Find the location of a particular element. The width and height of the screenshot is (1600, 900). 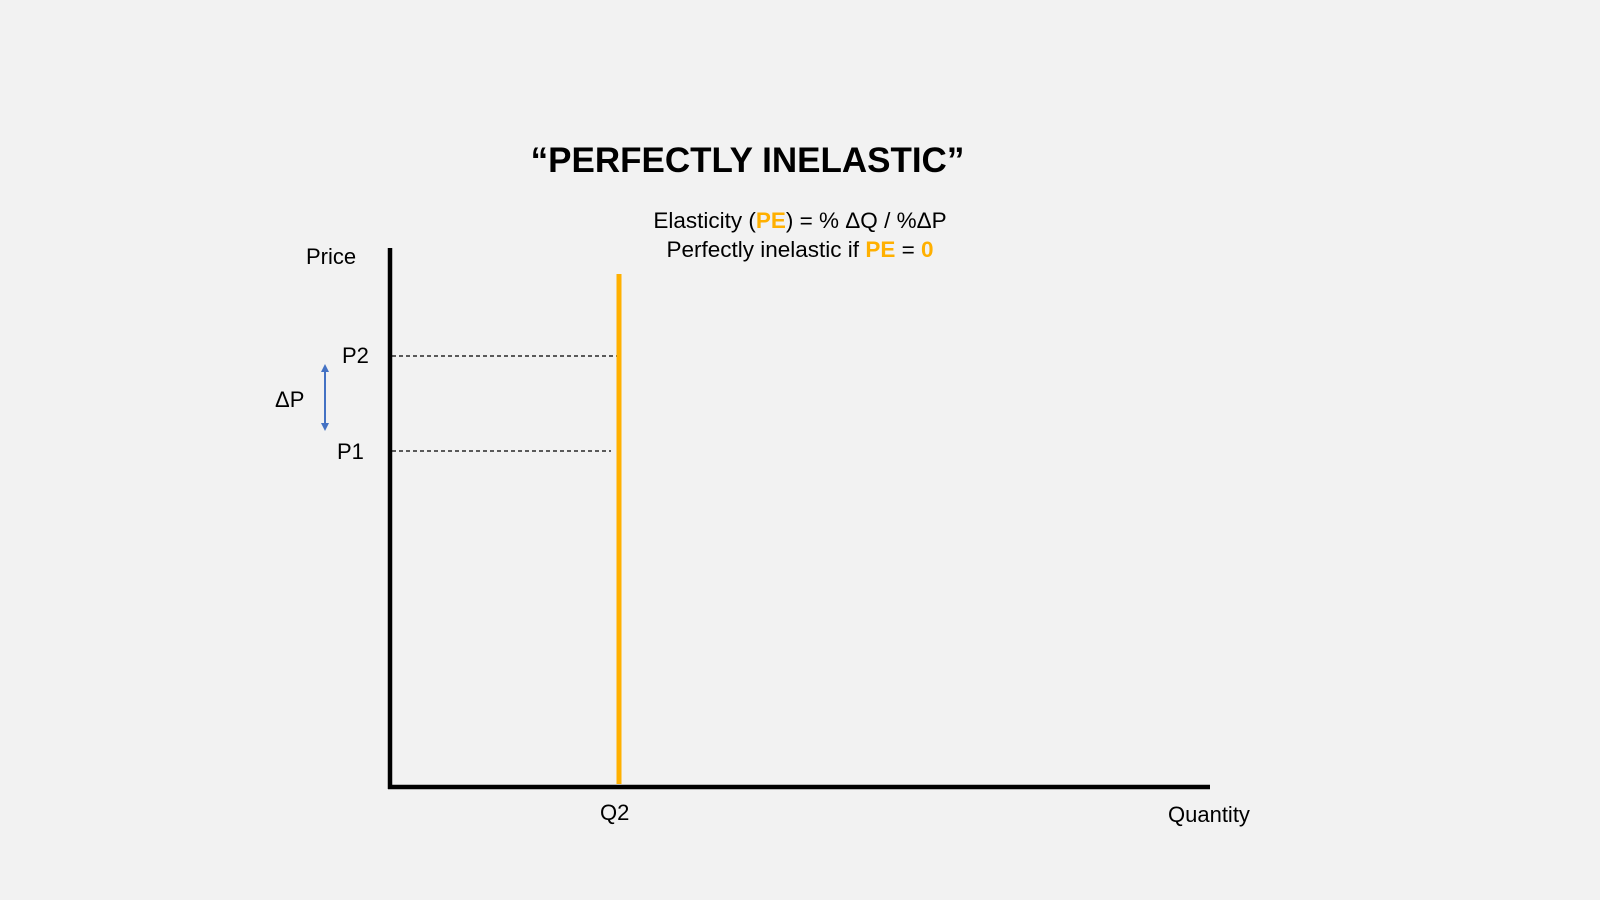

formula-text-prefix: Elasticity ( is located at coordinates (704, 220).